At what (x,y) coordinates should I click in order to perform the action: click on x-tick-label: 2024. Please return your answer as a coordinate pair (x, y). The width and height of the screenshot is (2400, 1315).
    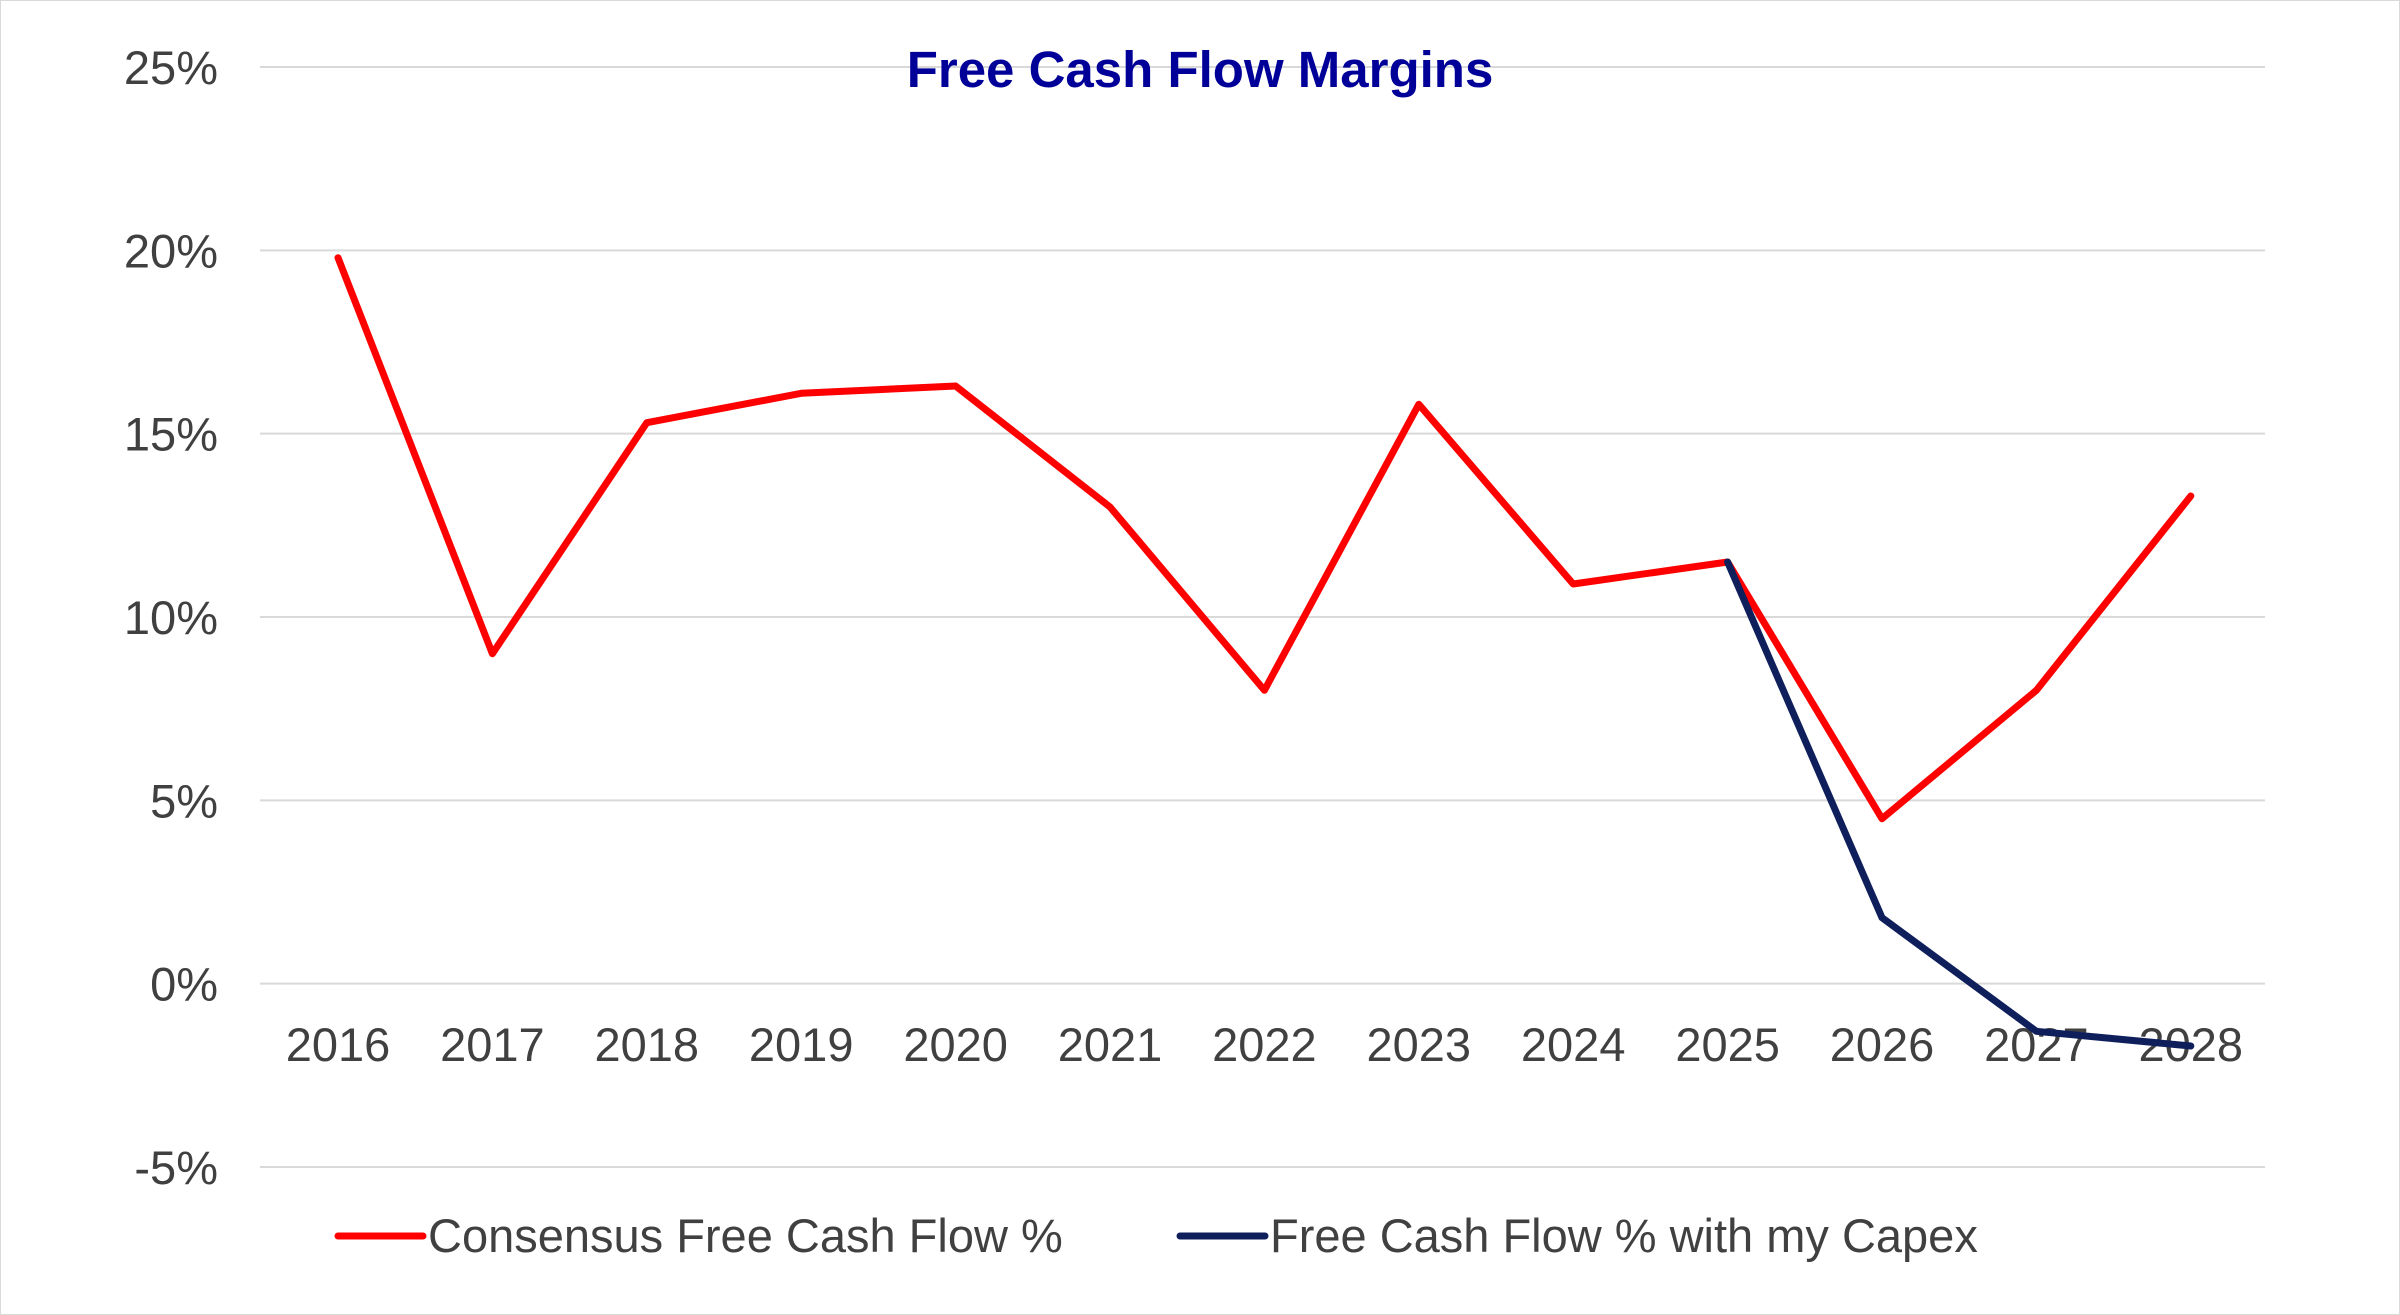
    Looking at the image, I should click on (1573, 1044).